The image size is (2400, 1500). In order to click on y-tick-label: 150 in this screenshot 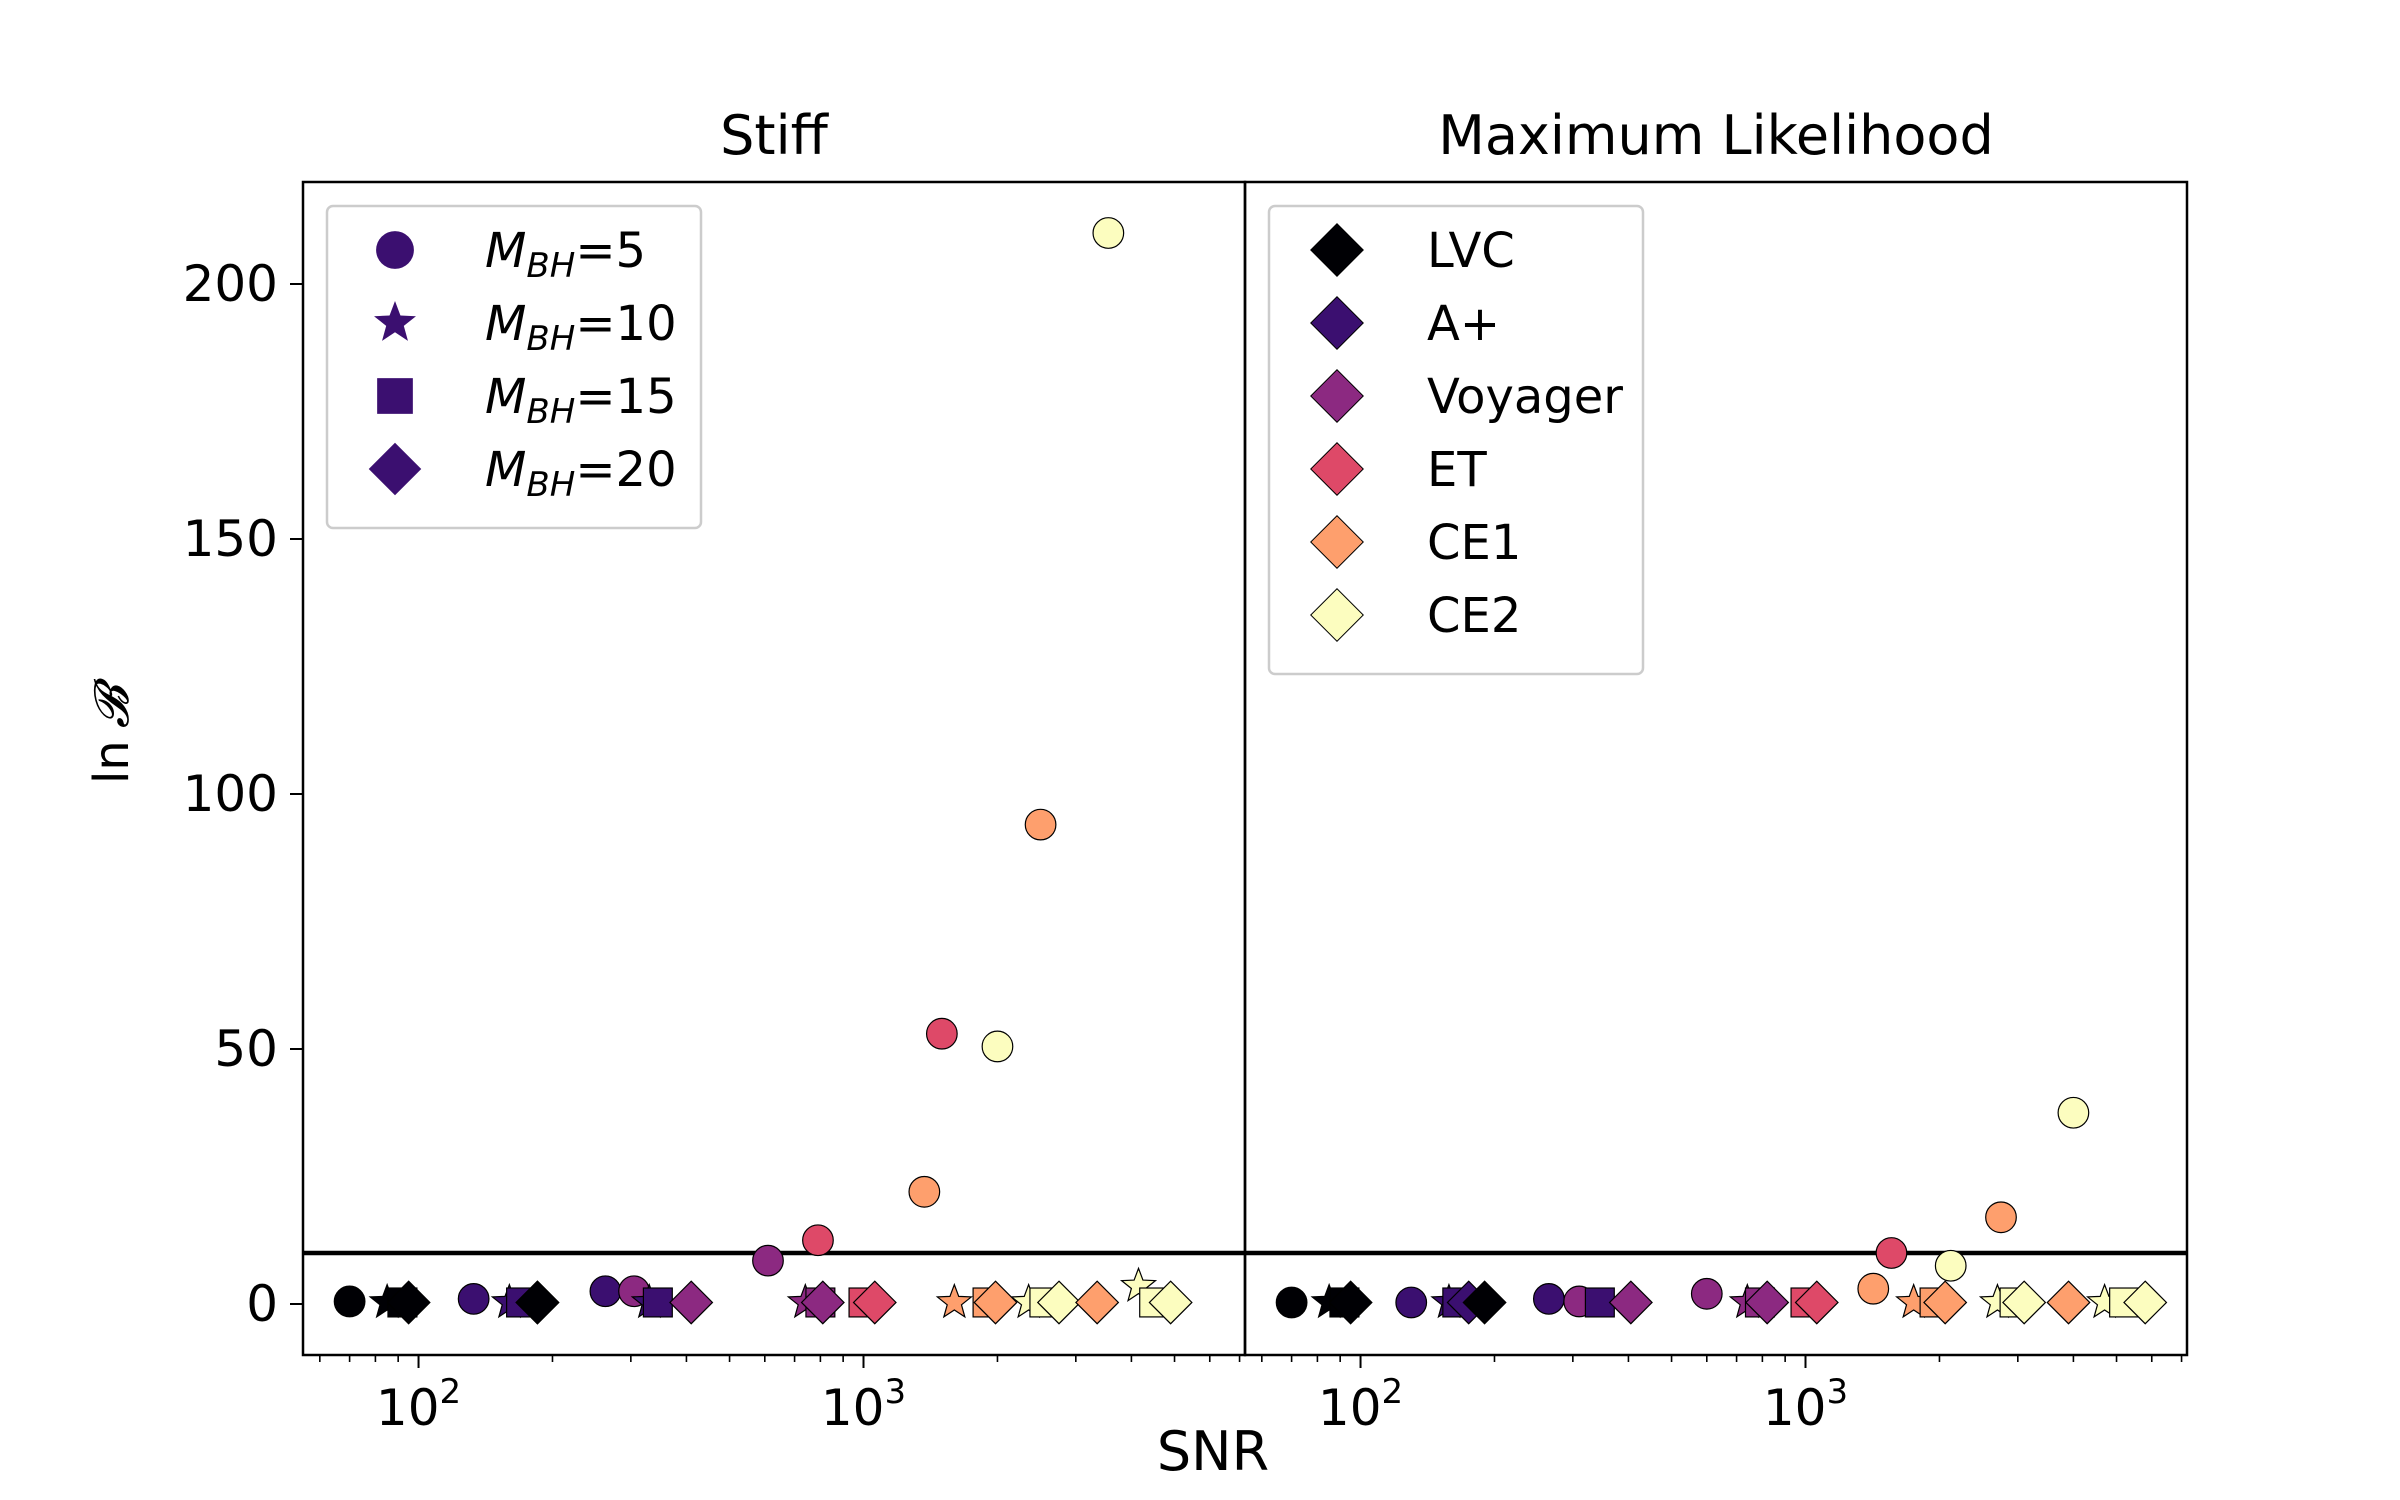, I will do `click(230, 539)`.